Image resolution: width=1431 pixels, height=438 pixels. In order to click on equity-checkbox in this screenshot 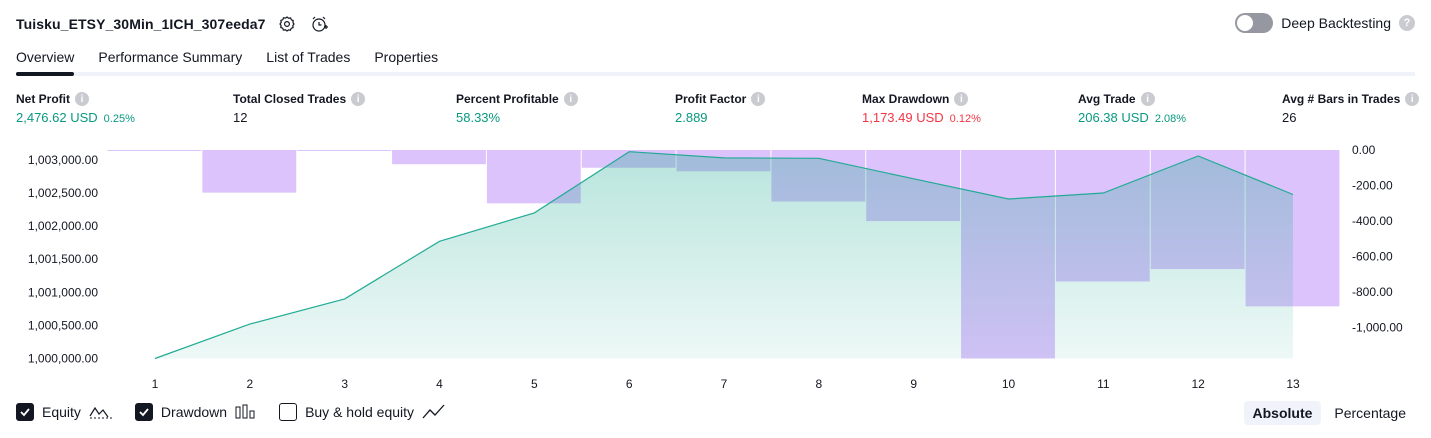, I will do `click(25, 412)`.